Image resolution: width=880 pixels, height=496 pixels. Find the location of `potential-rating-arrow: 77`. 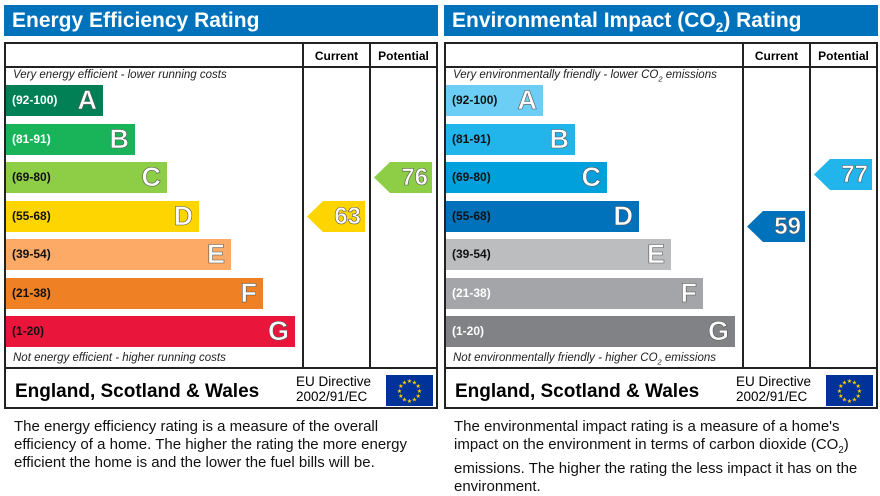

potential-rating-arrow: 77 is located at coordinates (843, 174).